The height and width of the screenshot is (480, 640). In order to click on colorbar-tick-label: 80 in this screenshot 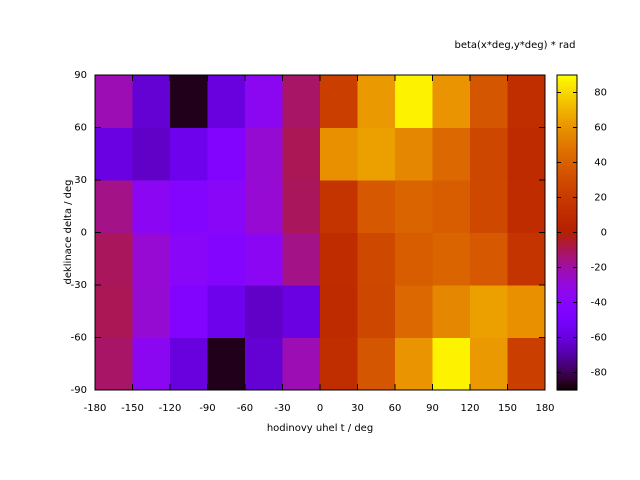, I will do `click(600, 93)`.